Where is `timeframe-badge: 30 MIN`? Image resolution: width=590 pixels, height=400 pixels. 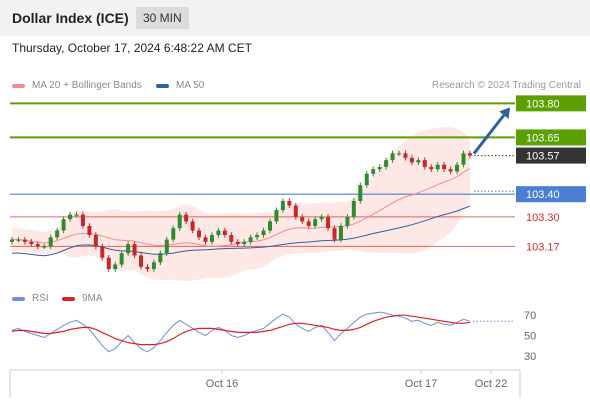
timeframe-badge: 30 MIN is located at coordinates (162, 18).